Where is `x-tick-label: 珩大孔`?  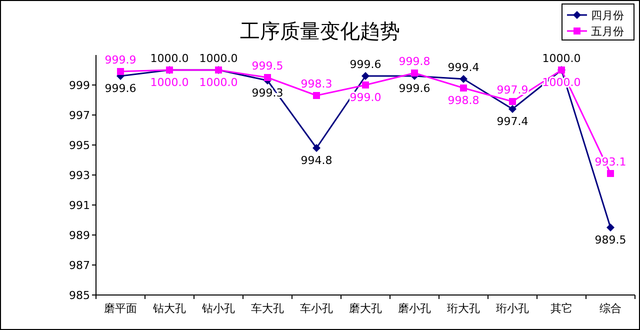 x-tick-label: 珩大孔 is located at coordinates (463, 308).